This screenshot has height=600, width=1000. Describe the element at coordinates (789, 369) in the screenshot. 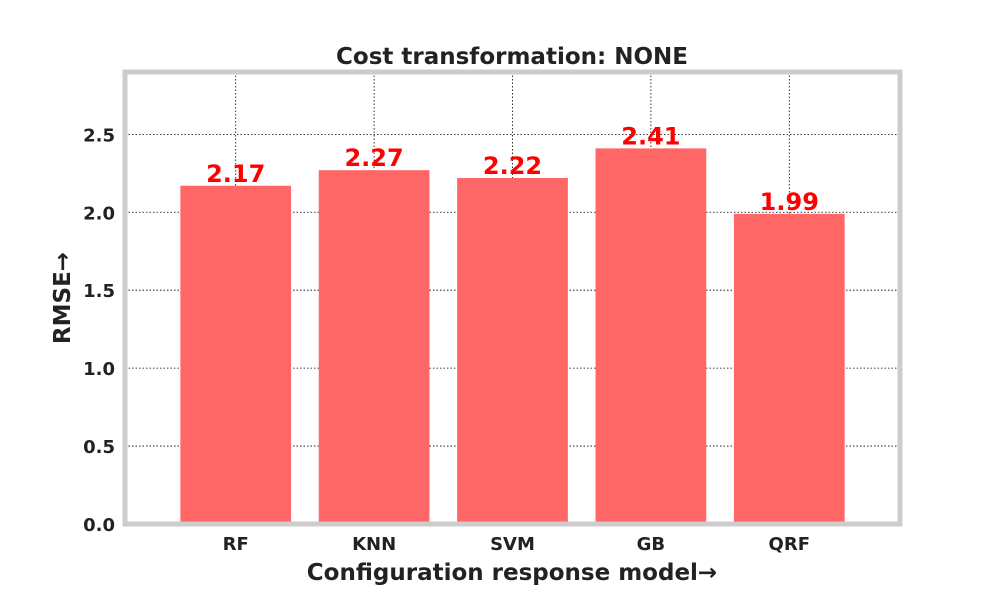

I see `bar-qrf` at that location.